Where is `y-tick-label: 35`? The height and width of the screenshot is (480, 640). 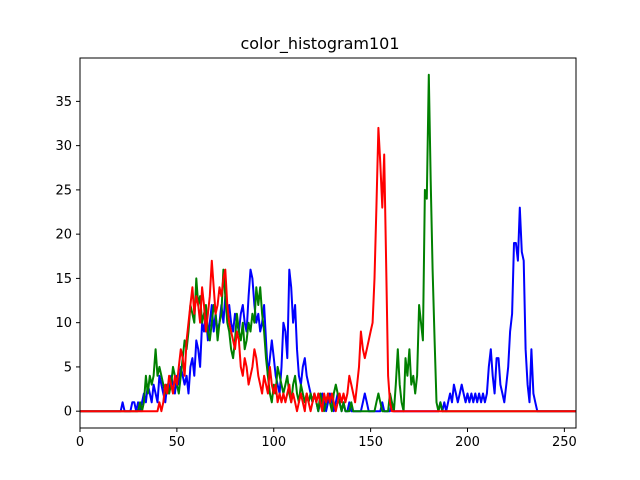 y-tick-label: 35 is located at coordinates (63, 102).